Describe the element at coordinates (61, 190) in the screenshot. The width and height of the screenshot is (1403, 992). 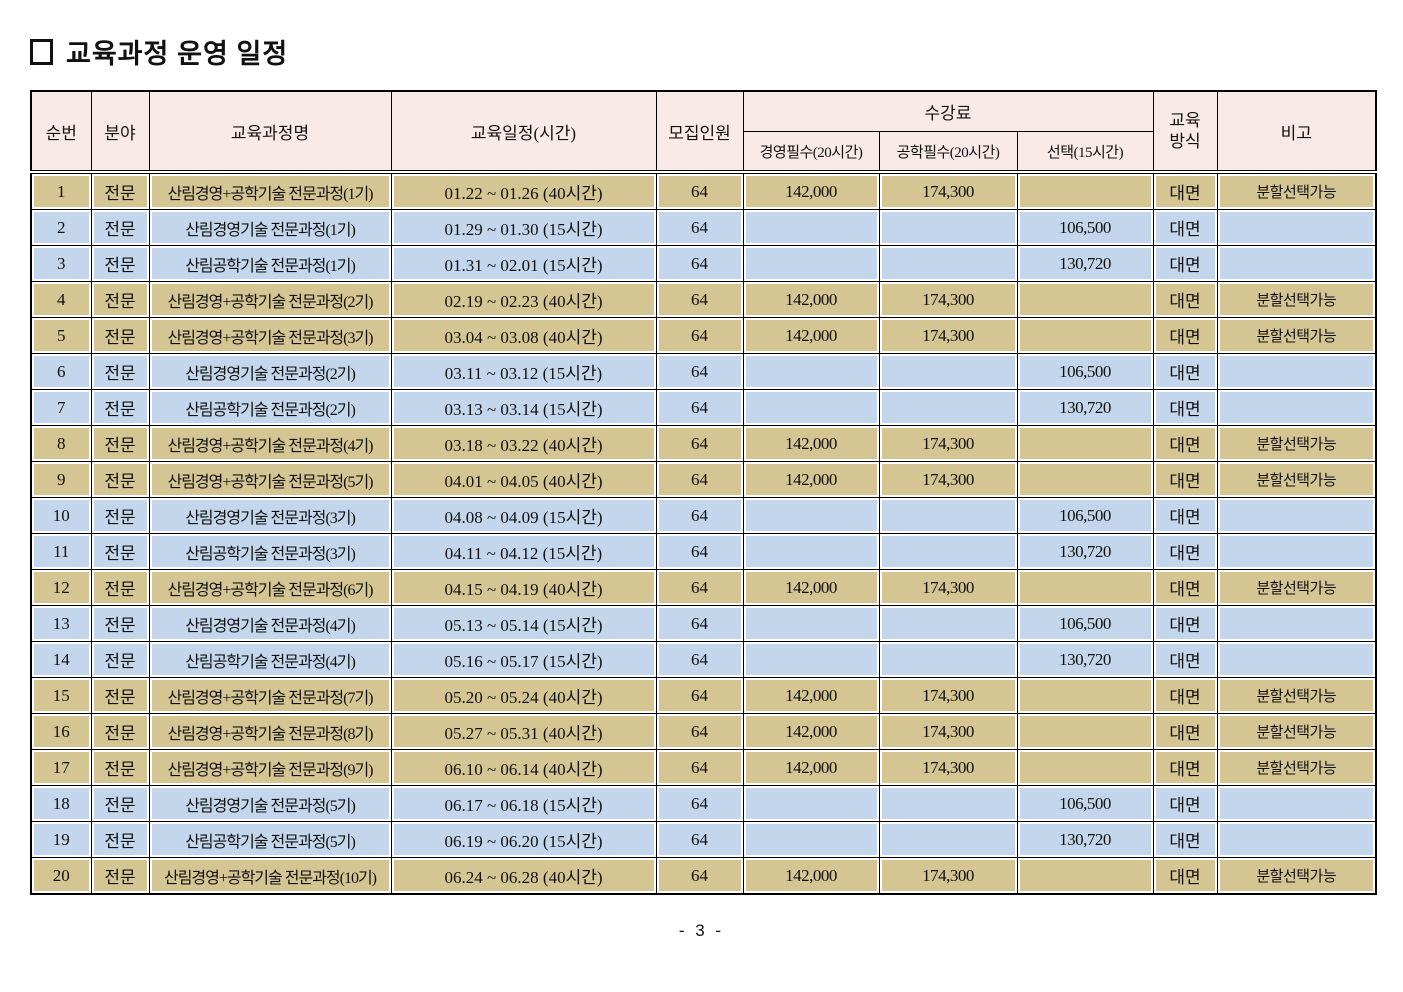
I see `cell-no: 1` at that location.